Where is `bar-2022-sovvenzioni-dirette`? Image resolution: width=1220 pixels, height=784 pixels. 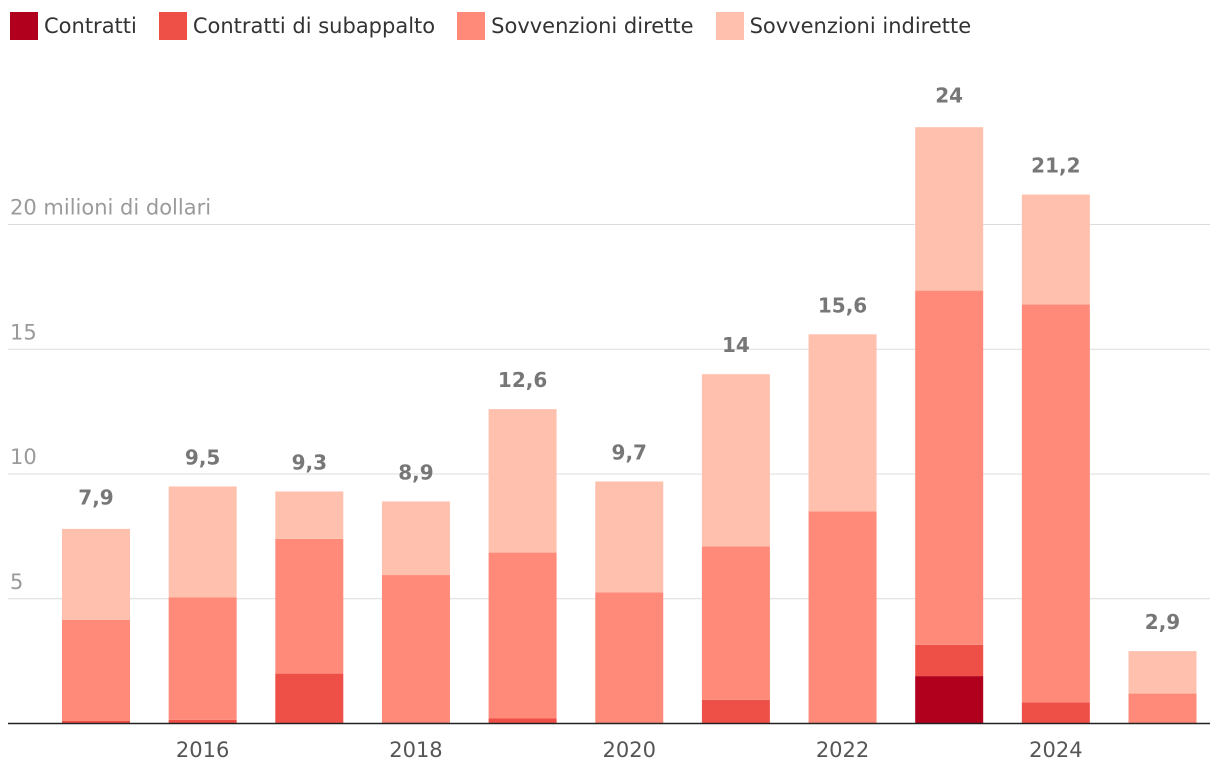
bar-2022-sovvenzioni-dirette is located at coordinates (842, 617).